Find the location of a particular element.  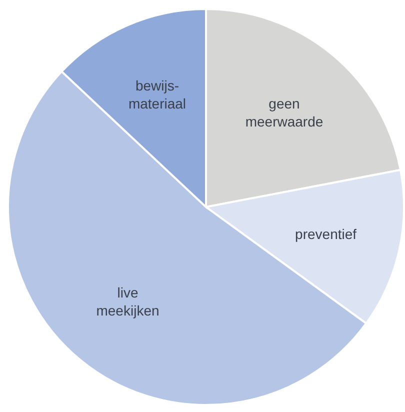

slice-label: geen meerwaarde is located at coordinates (284, 112).